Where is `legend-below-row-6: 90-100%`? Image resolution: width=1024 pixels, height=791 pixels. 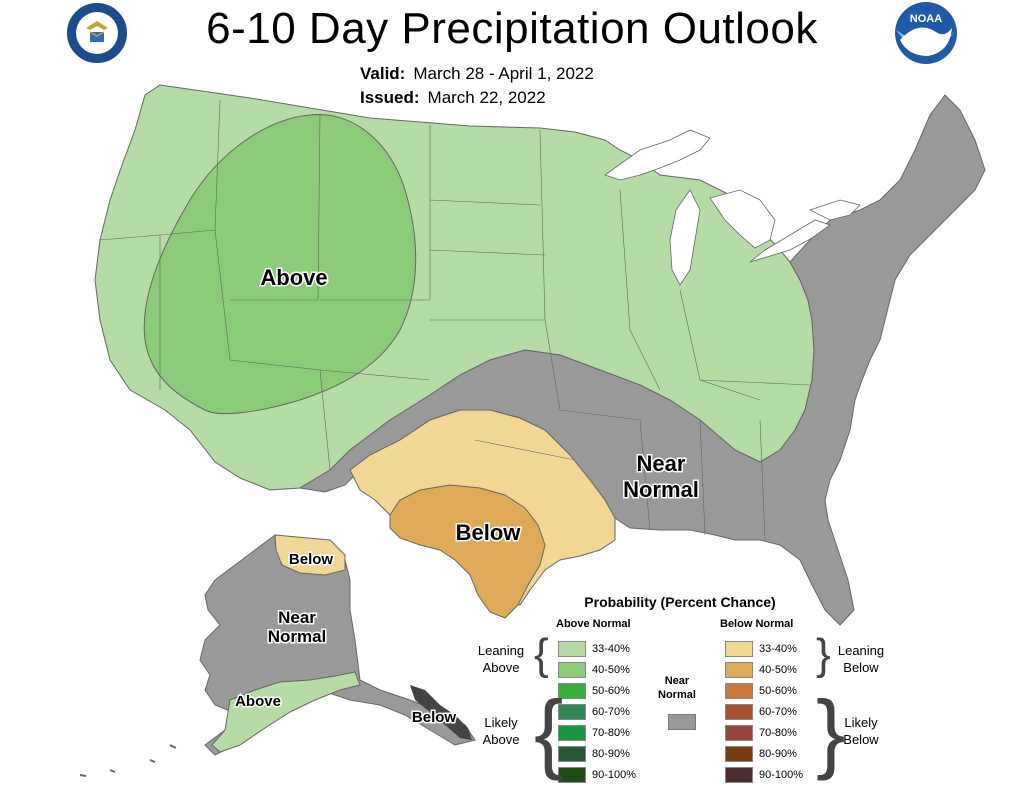
legend-below-row-6: 90-100% is located at coordinates (764, 774).